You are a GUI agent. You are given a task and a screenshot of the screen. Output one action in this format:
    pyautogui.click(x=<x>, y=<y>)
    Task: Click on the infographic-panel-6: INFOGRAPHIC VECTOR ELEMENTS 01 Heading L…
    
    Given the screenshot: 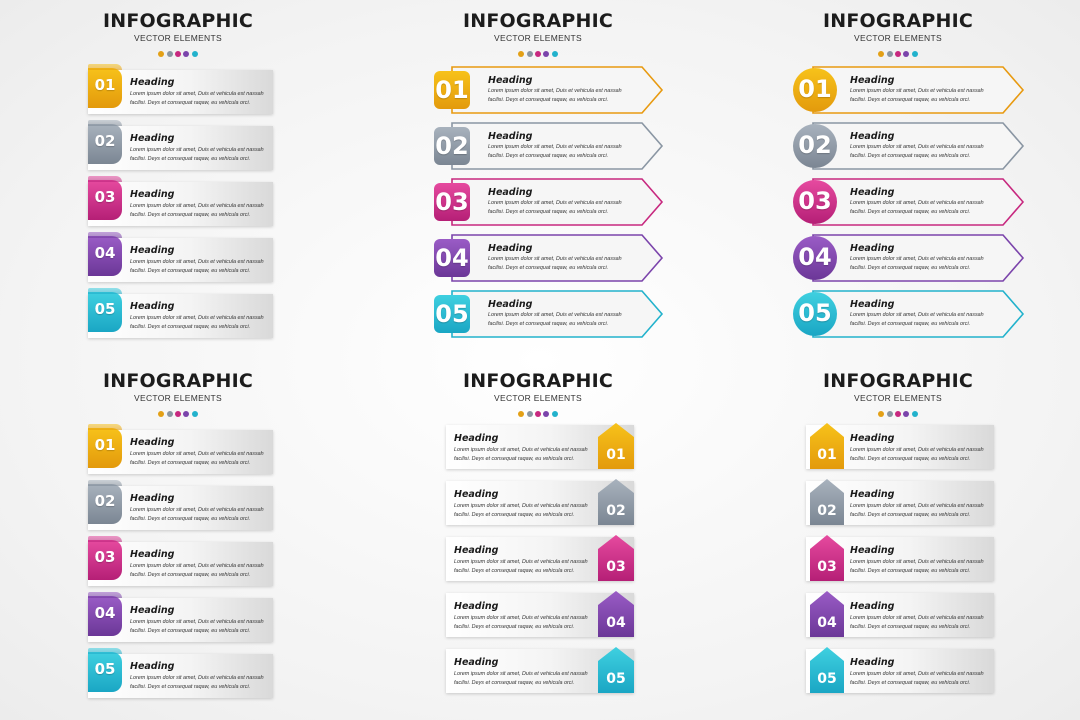 What is the action you would take?
    pyautogui.click(x=898, y=535)
    